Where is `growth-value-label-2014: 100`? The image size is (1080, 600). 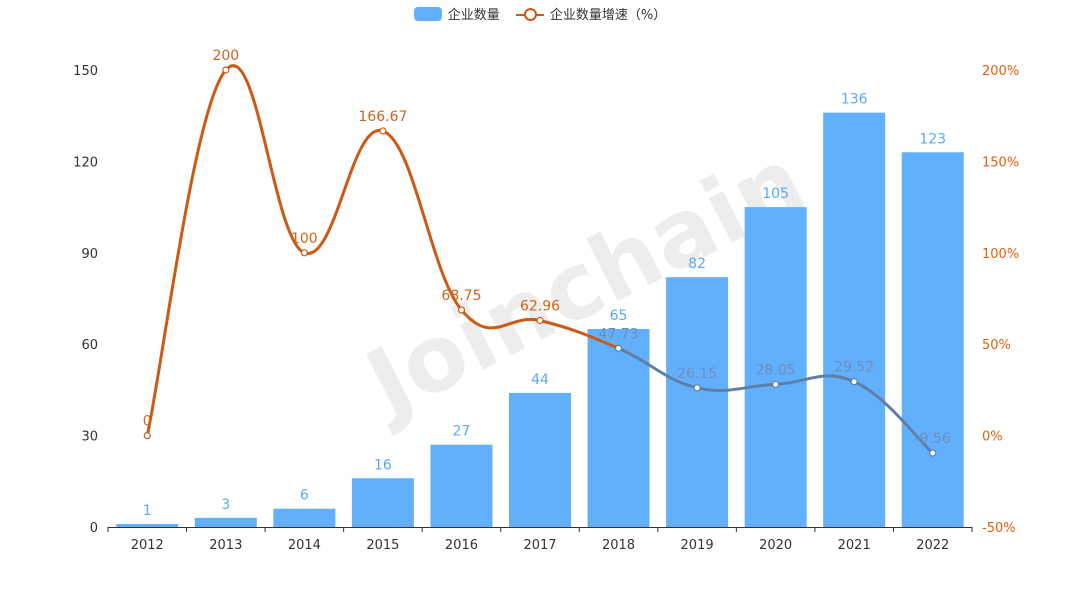 growth-value-label-2014: 100 is located at coordinates (304, 239).